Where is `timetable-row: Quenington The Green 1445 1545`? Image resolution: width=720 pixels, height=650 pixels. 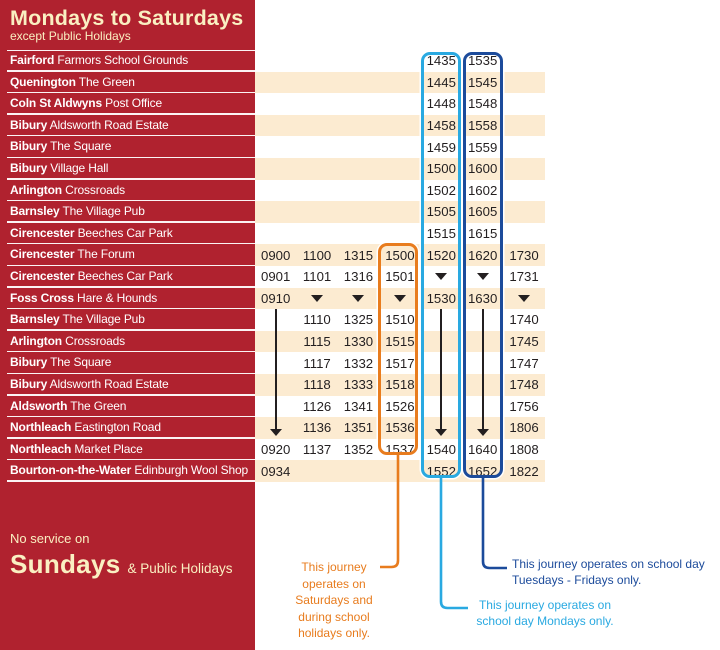 timetable-row: Quenington The Green 1445 1545 is located at coordinates (272, 82).